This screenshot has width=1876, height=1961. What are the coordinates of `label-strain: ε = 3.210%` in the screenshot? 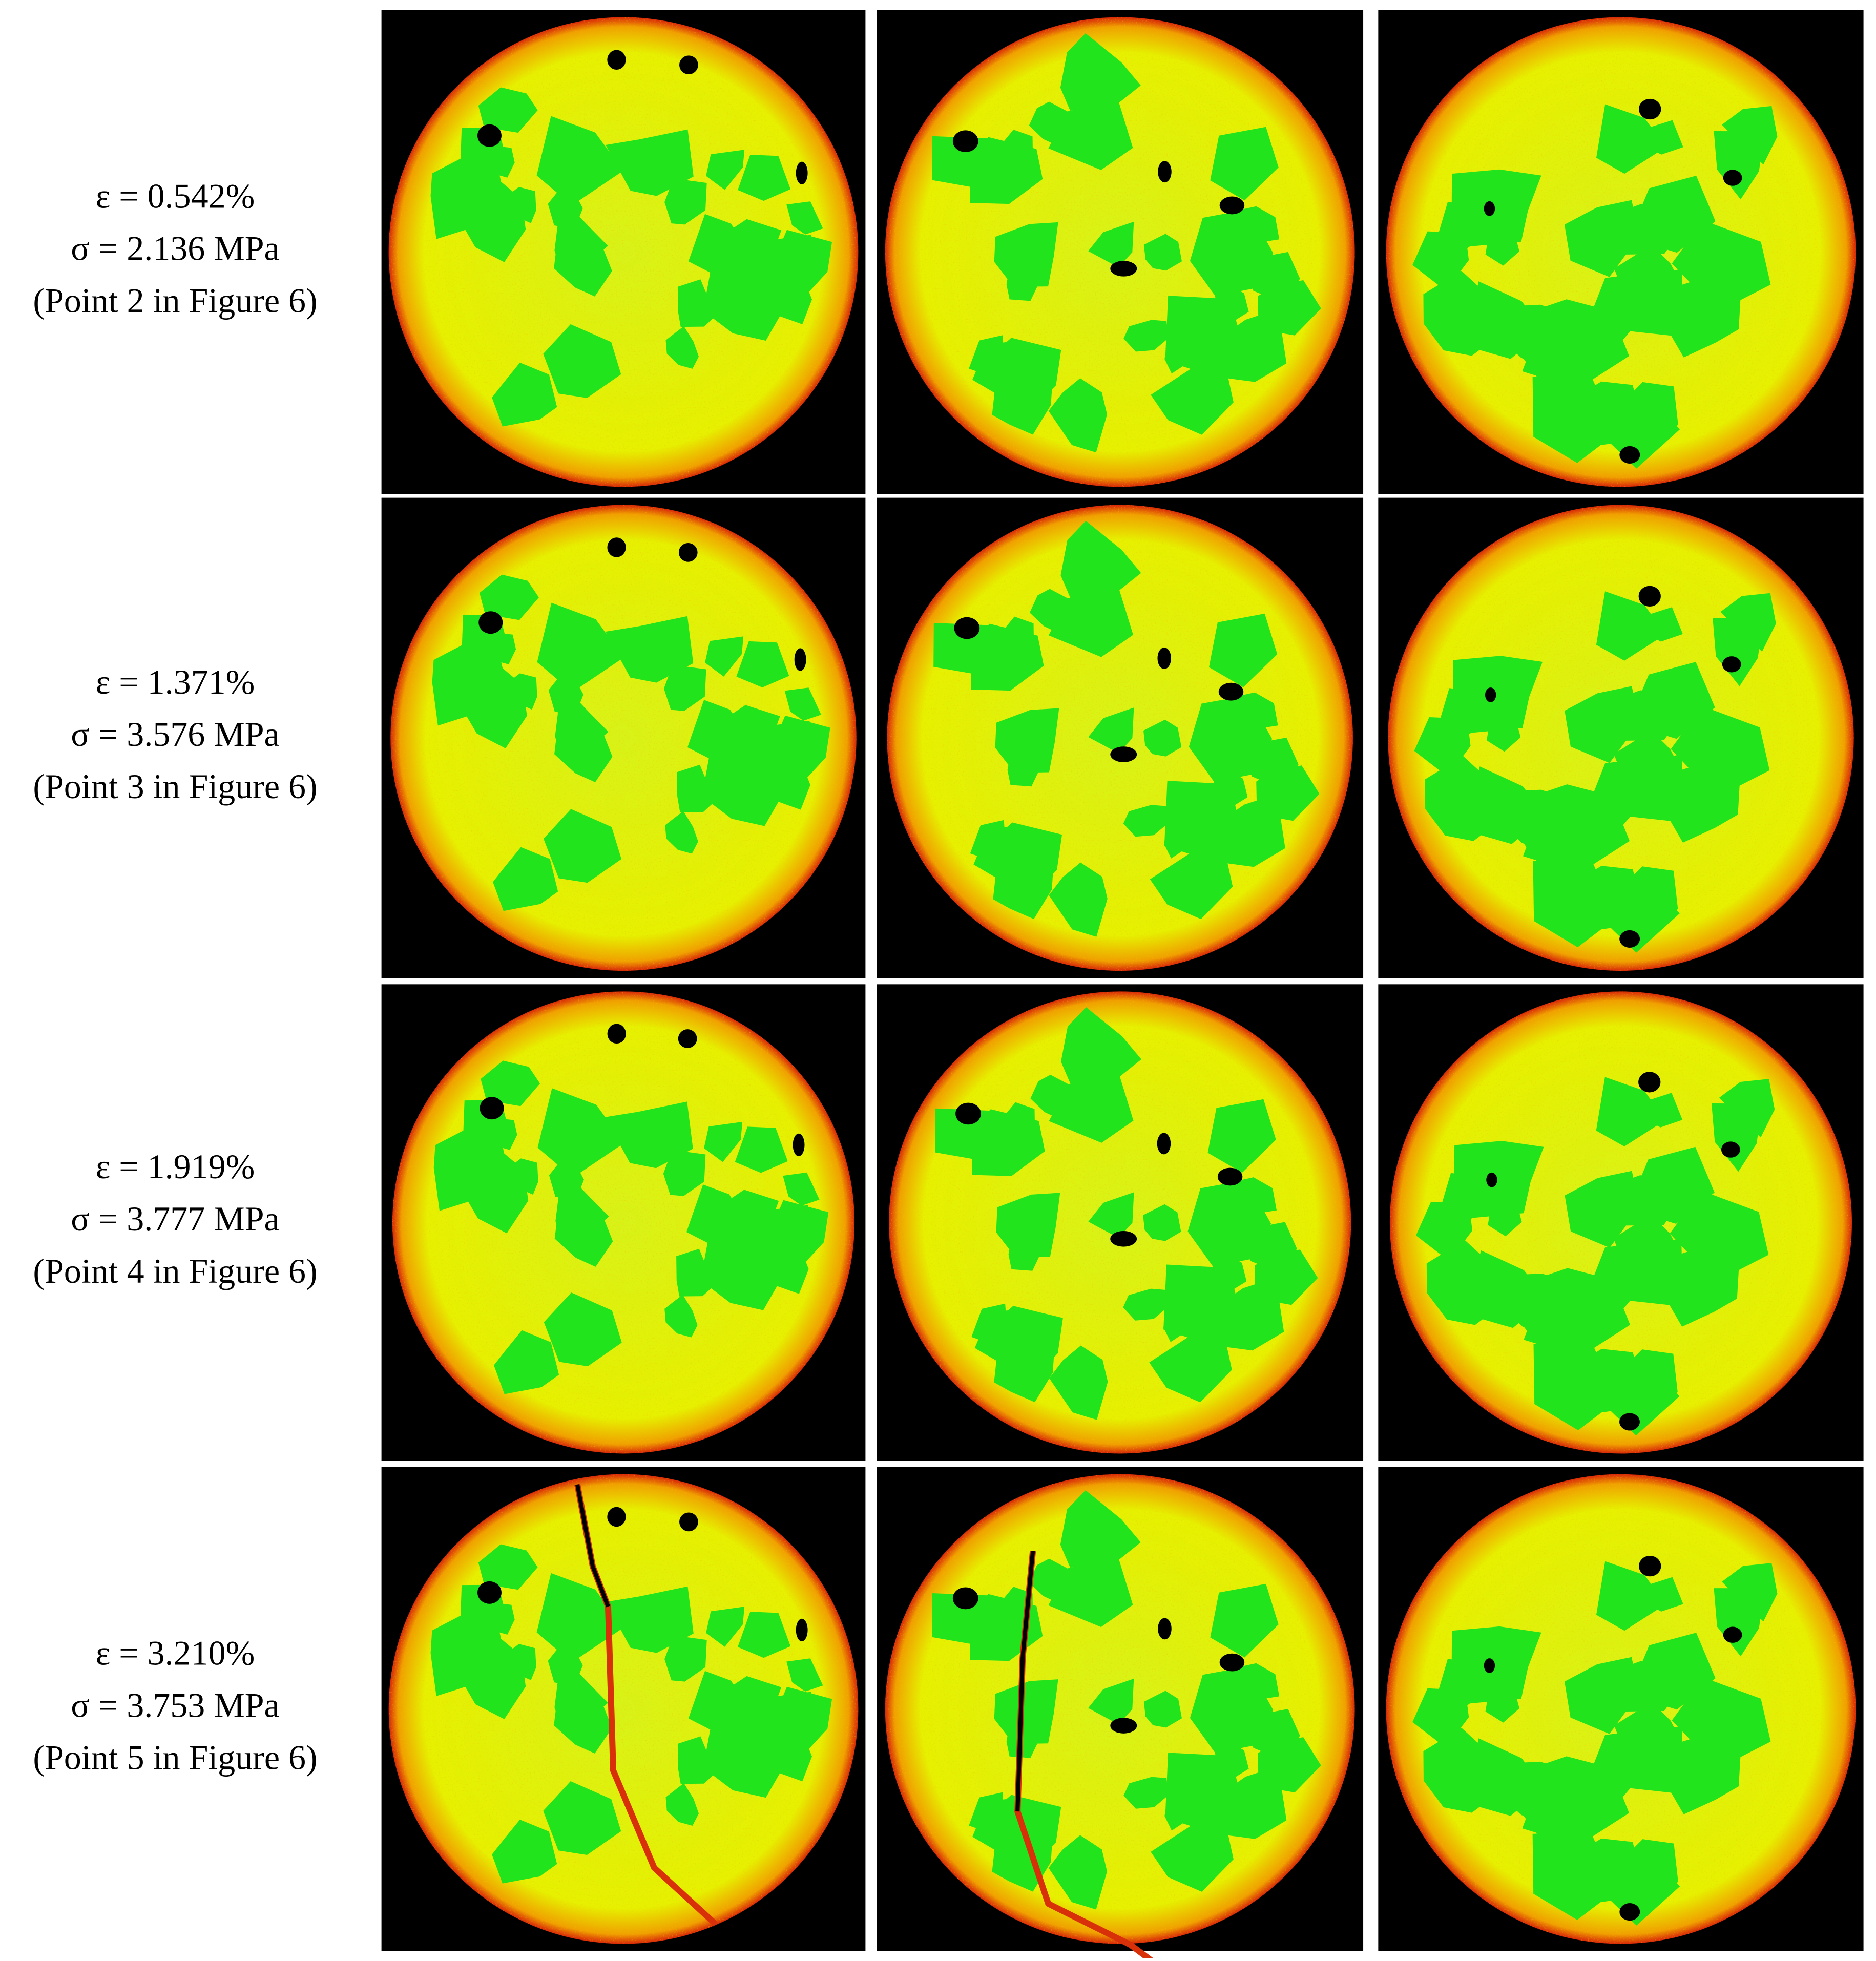 It's located at (175, 1653).